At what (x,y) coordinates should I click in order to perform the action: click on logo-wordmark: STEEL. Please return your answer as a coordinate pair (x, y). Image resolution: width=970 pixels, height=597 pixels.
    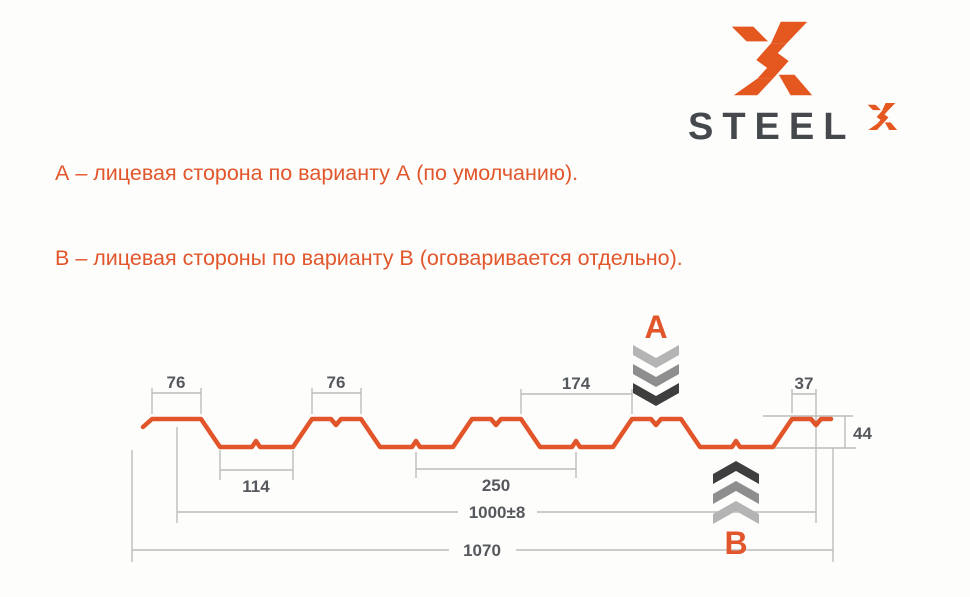
    Looking at the image, I should click on (772, 127).